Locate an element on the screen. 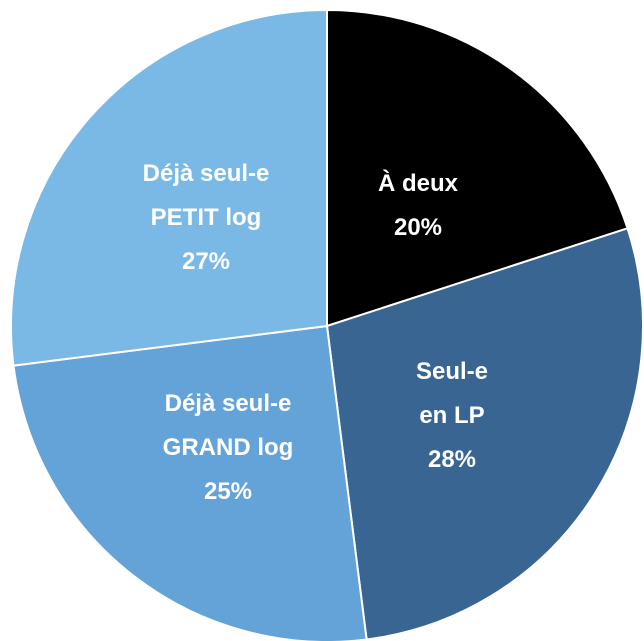  slice-value: 28% is located at coordinates (452, 459).